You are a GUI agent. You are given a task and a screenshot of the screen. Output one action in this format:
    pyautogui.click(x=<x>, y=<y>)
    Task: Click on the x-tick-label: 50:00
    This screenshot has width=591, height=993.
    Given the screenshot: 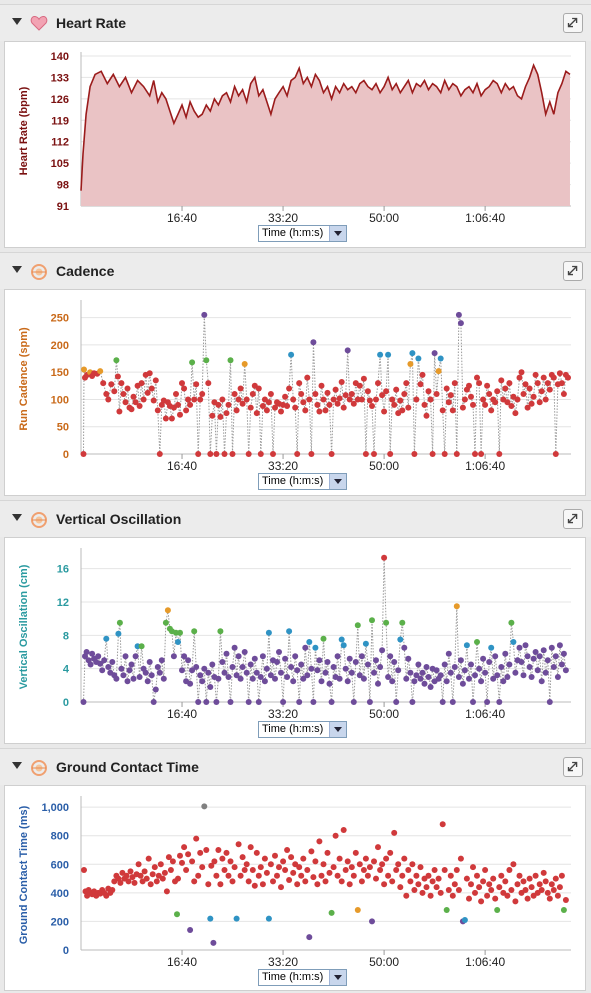 What is the action you would take?
    pyautogui.click(x=384, y=960)
    